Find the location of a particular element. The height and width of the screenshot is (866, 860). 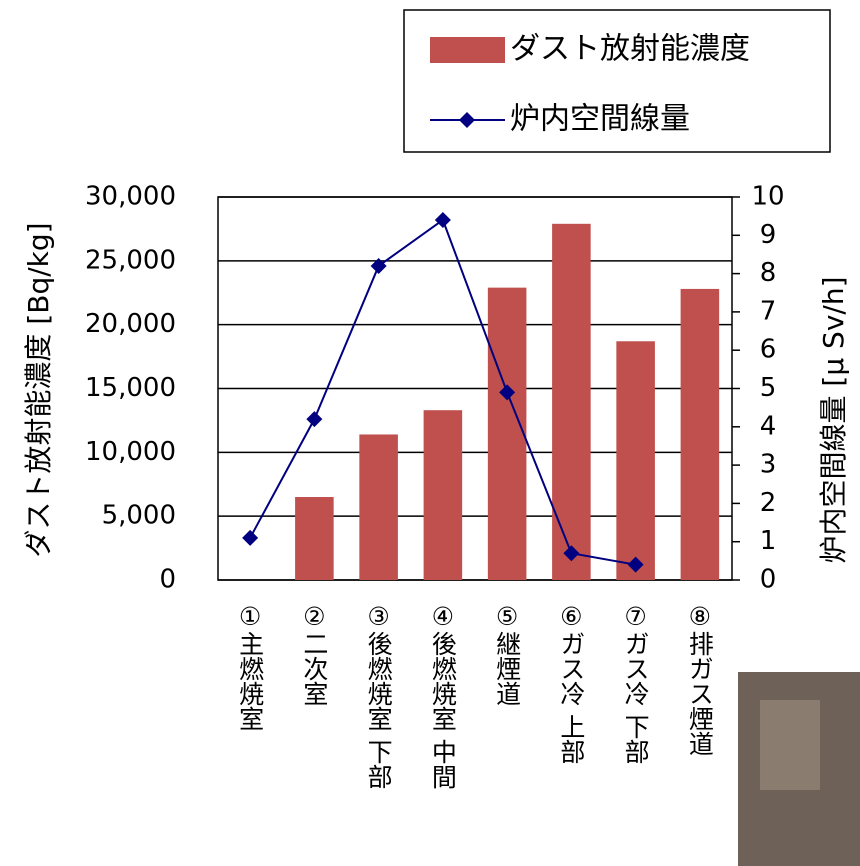

legend-swatch is located at coordinates (467, 50).